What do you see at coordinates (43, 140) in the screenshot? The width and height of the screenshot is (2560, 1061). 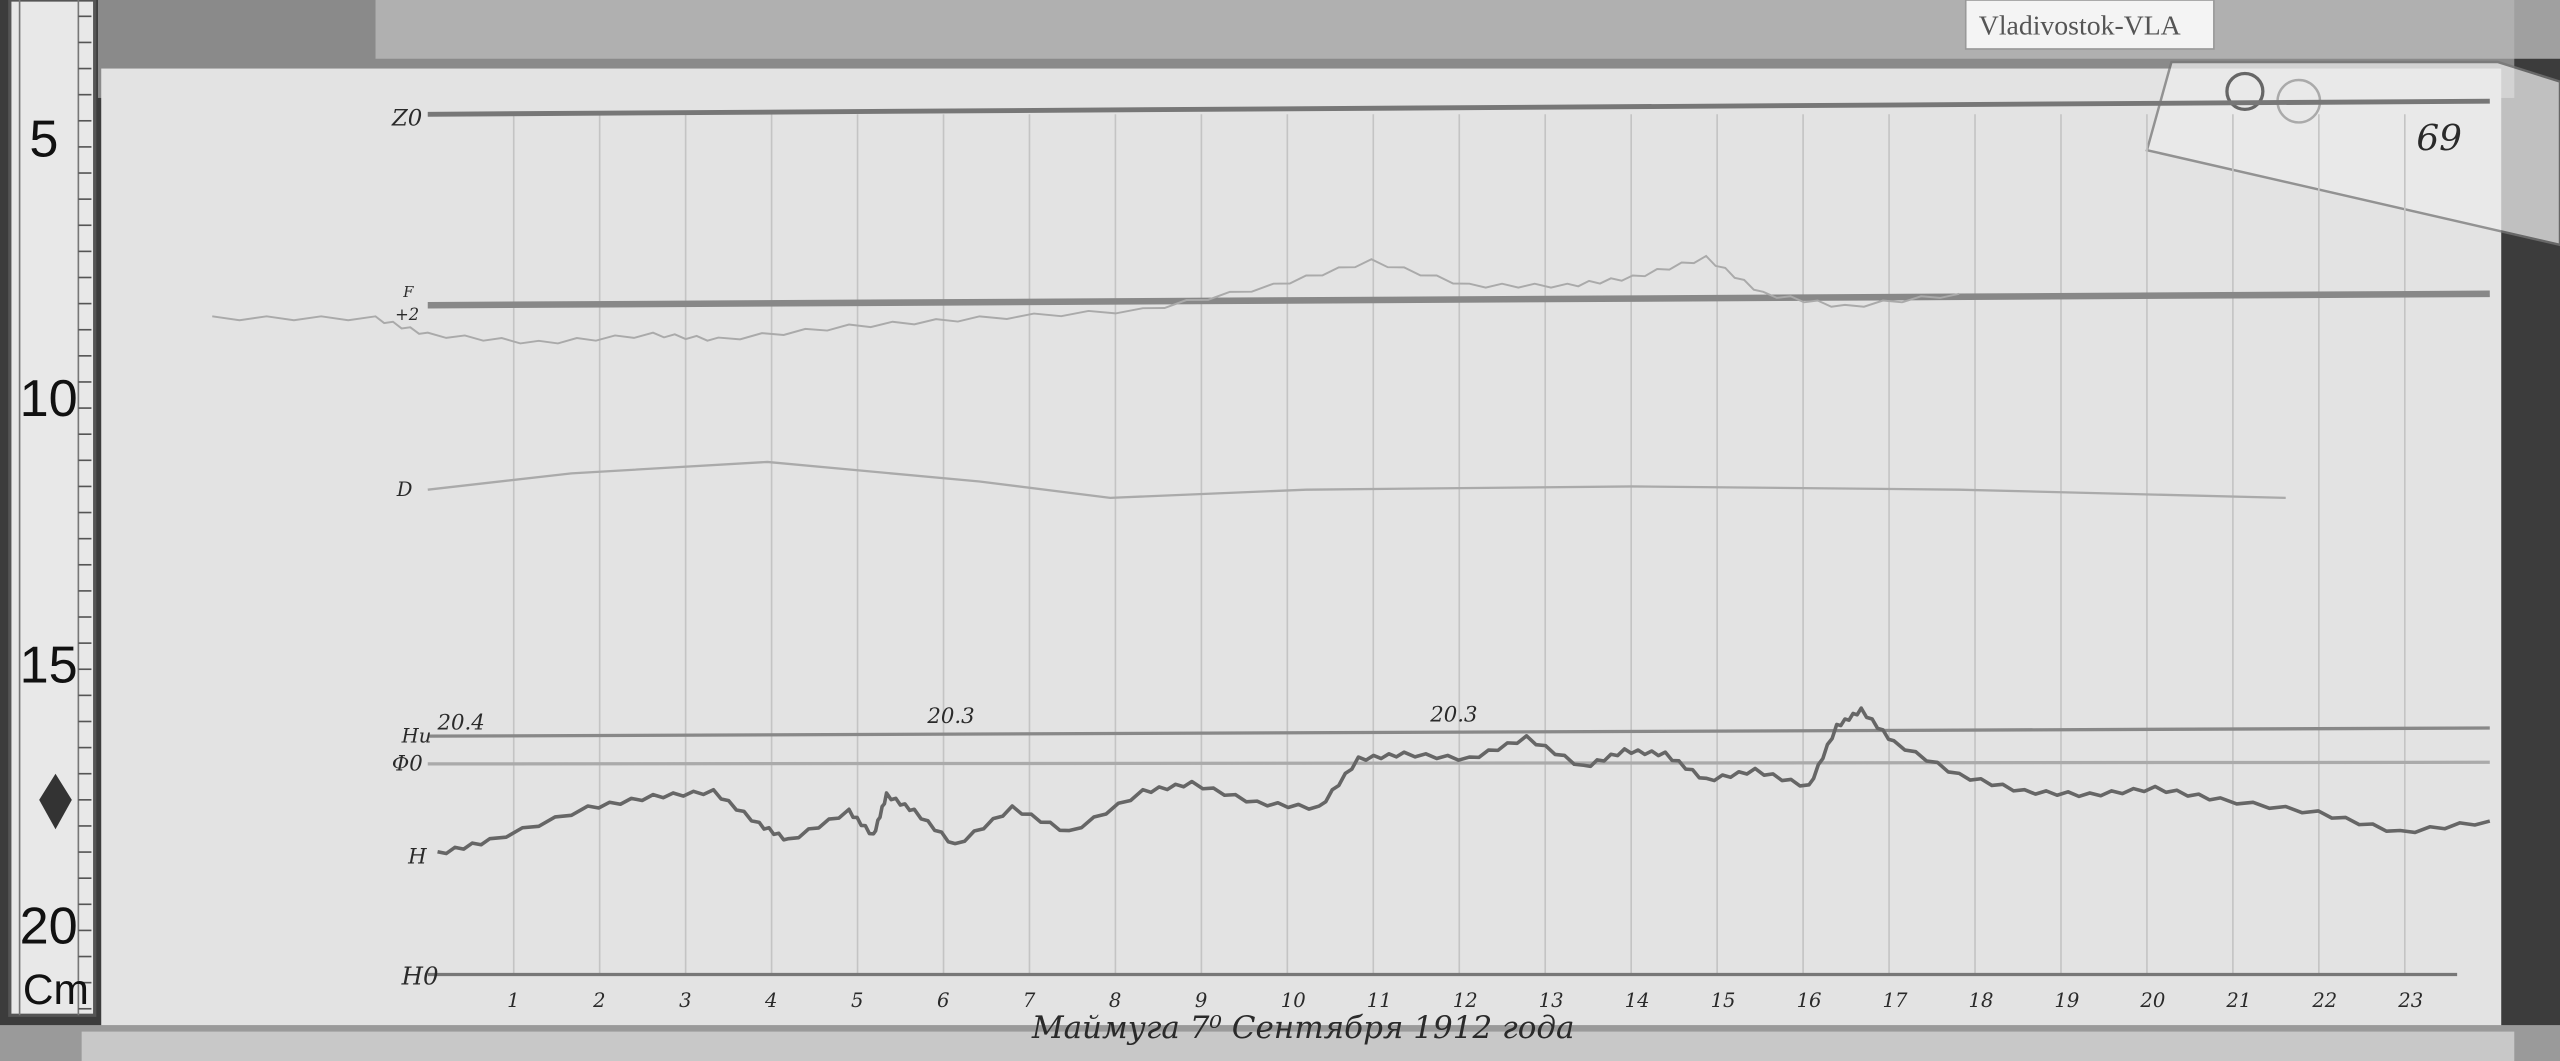 I see `ruler-mark-5: 5` at bounding box center [43, 140].